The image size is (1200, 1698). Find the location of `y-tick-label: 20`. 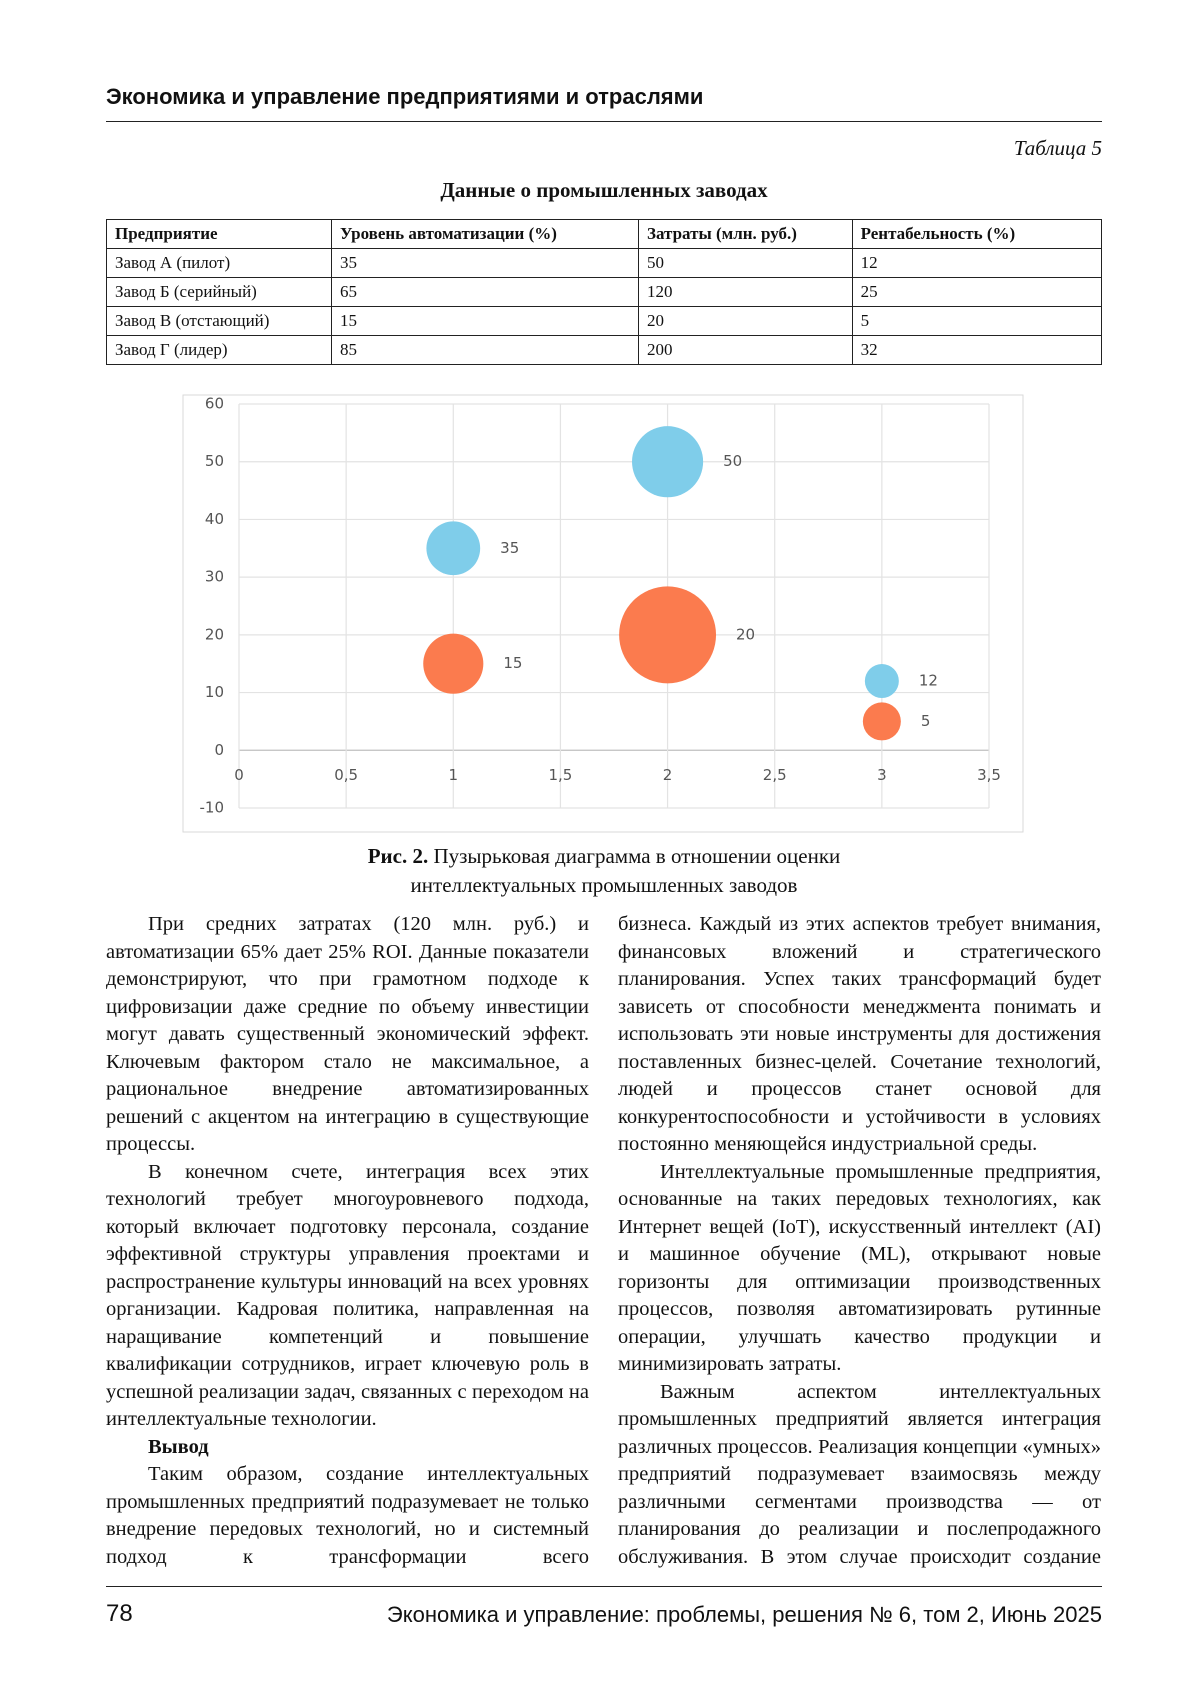

y-tick-label: 20 is located at coordinates (214, 634).